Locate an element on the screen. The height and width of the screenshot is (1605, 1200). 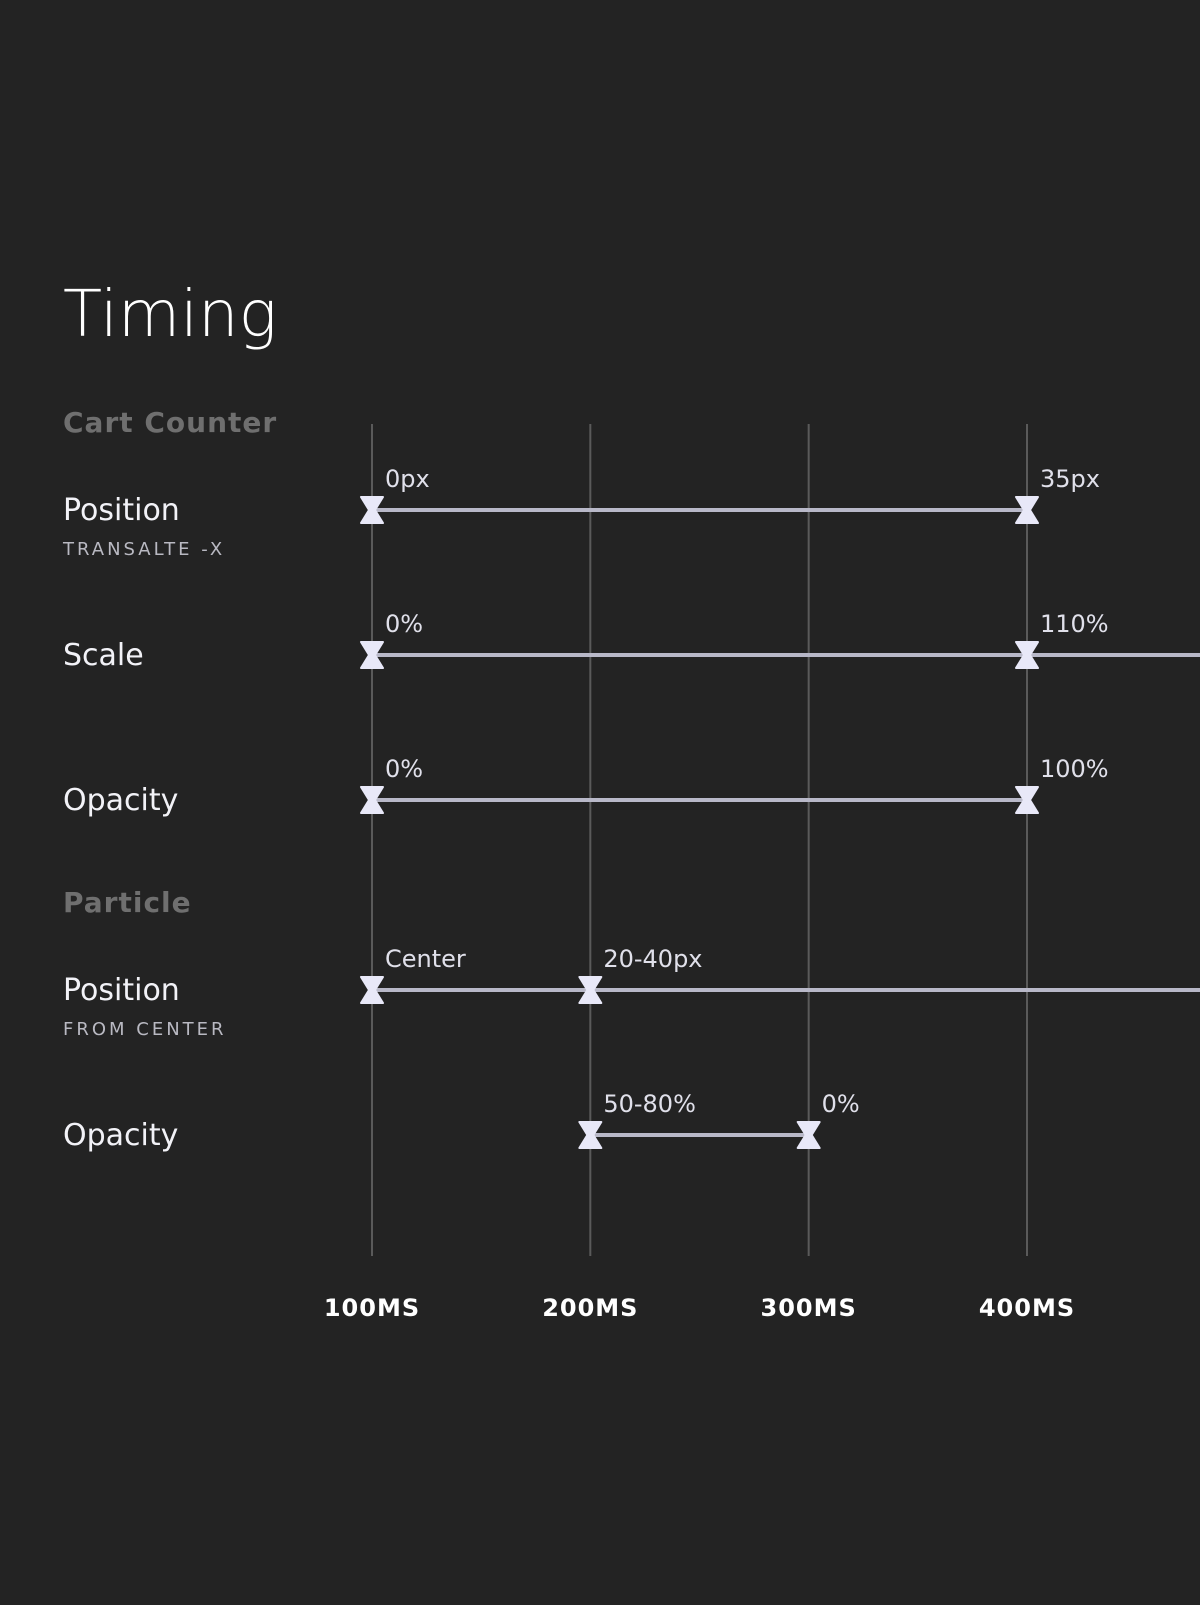
section-label: Particle is located at coordinates (127, 902).